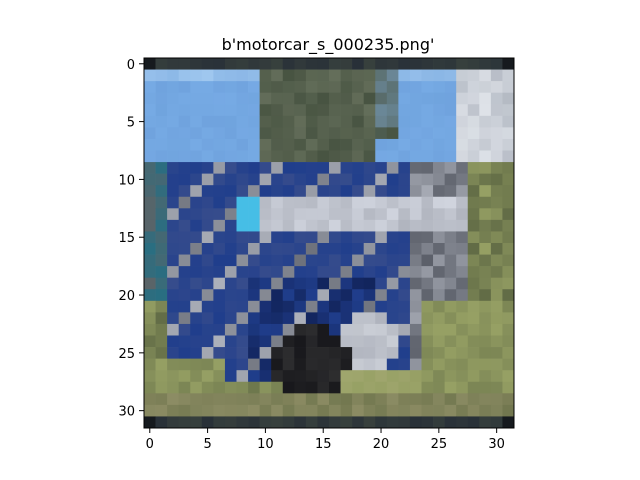 The height and width of the screenshot is (480, 640). I want to click on y-tick-label: 20, so click(126, 296).